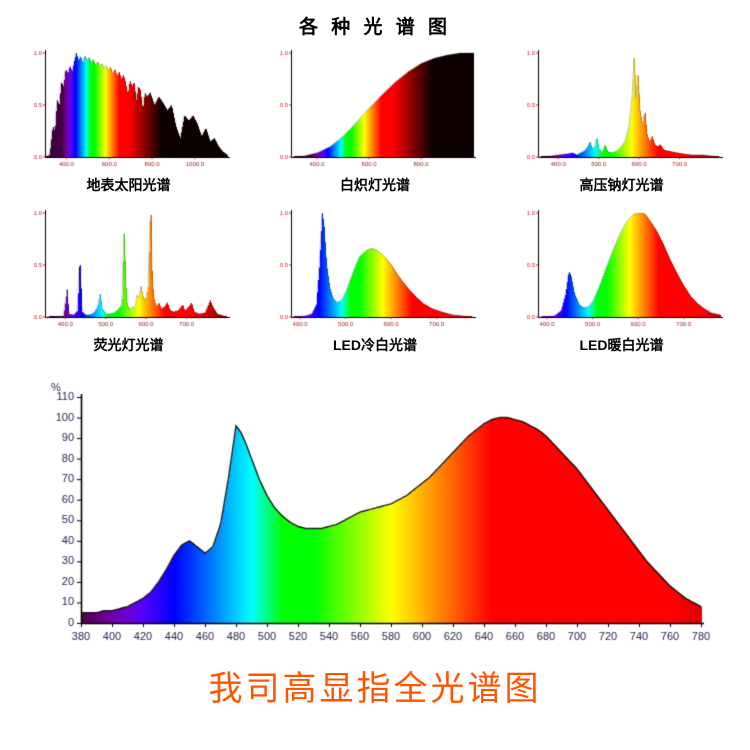 The width and height of the screenshot is (750, 750). I want to click on fluorescent-spectrum-canvas, so click(128, 270).